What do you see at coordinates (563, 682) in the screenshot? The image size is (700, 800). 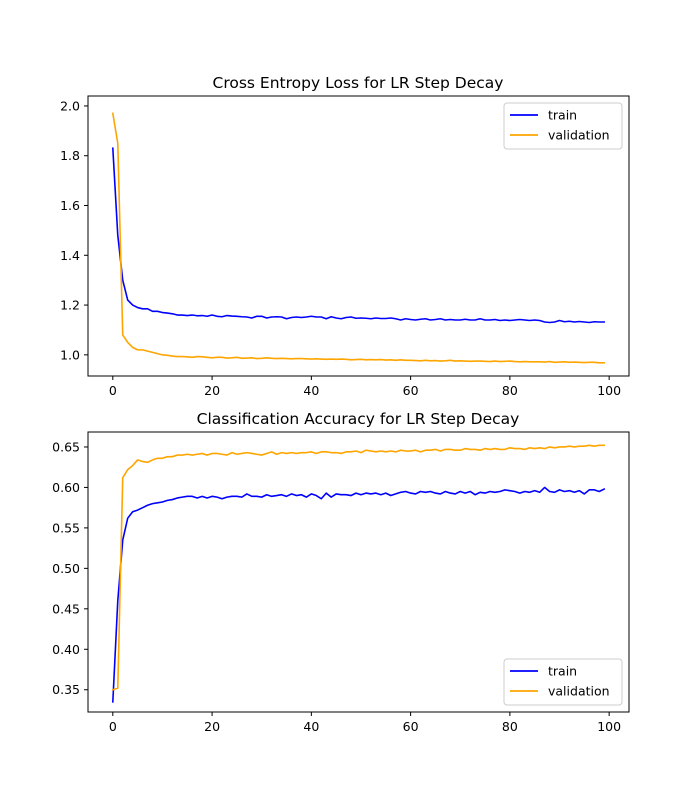 I see `accuracy-legend: train validation` at bounding box center [563, 682].